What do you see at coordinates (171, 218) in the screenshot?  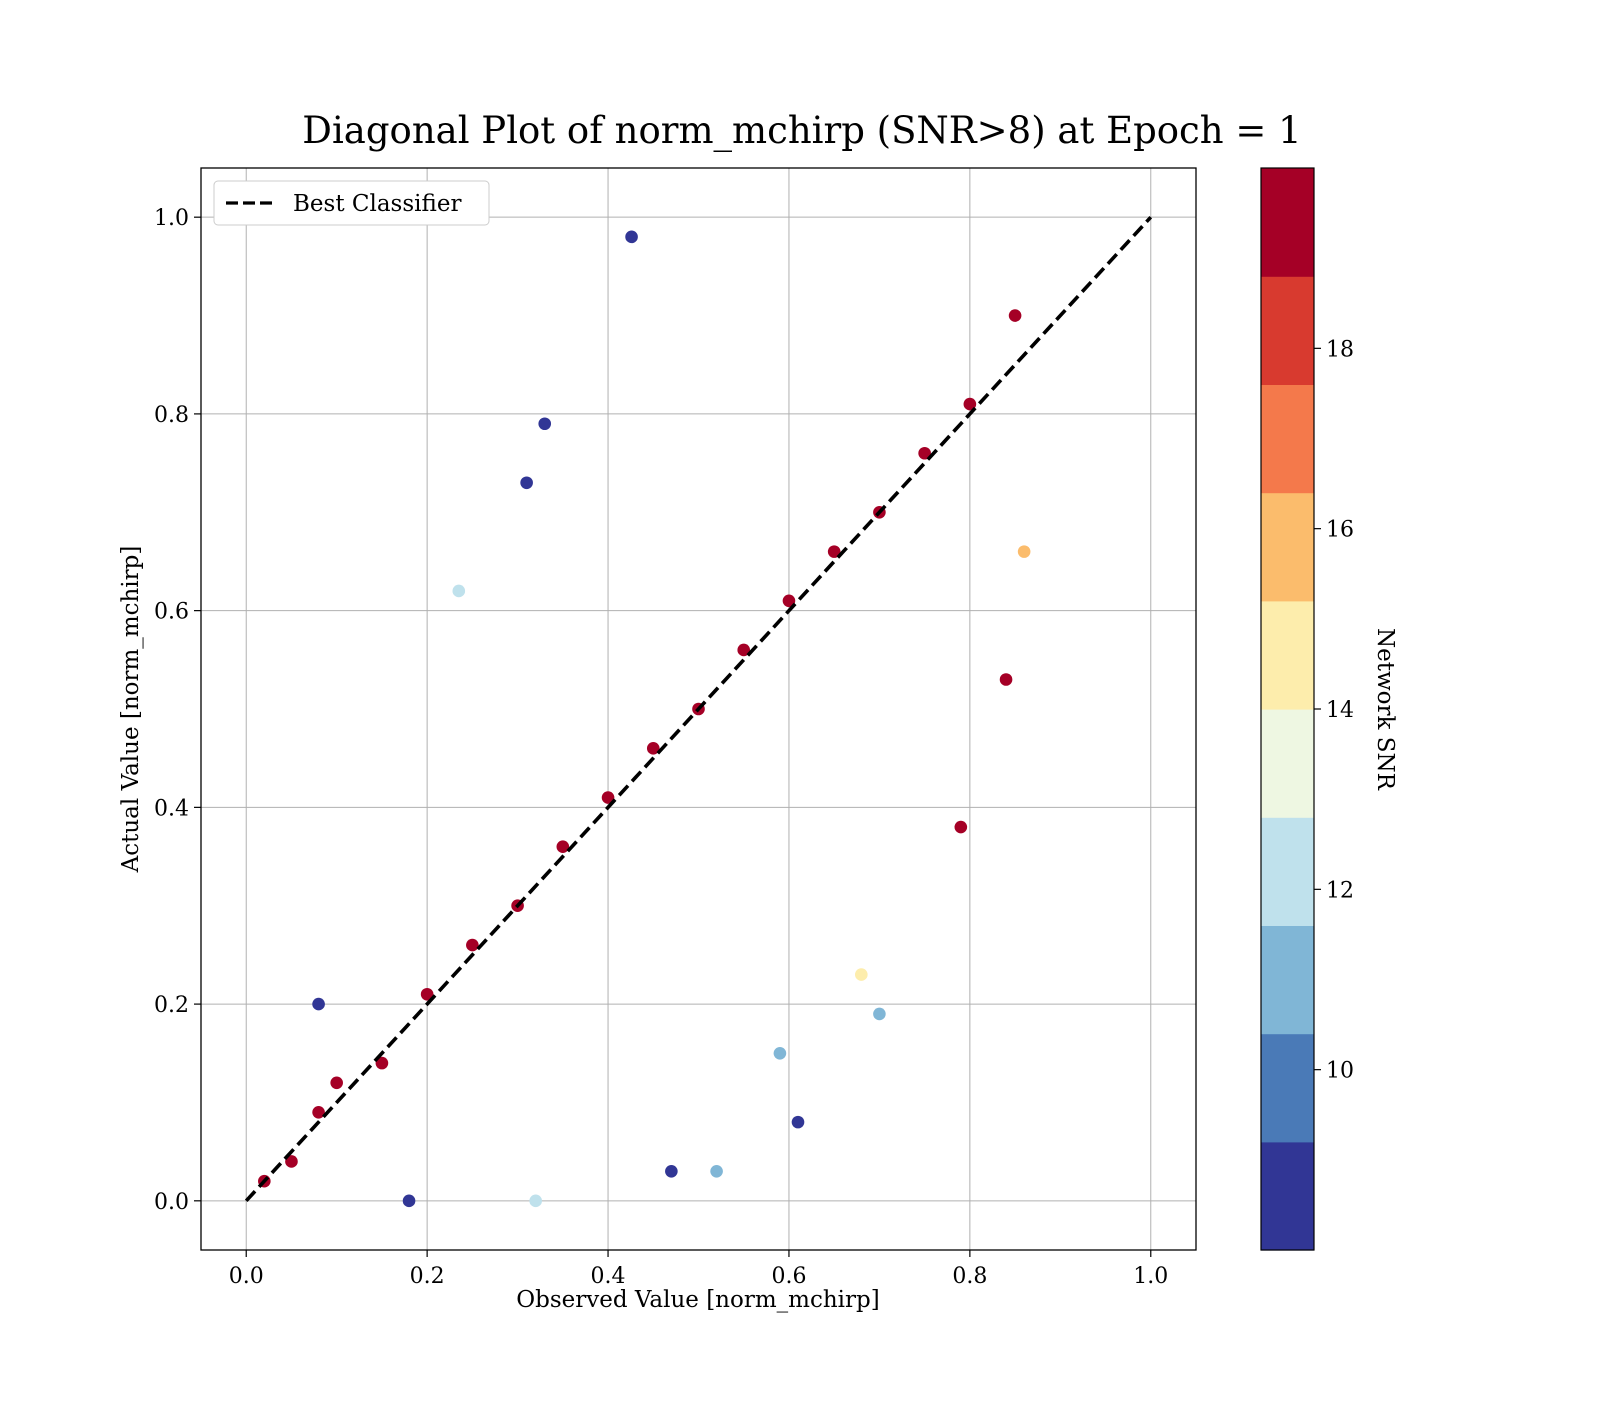 I see `y-tick-label: 1.0` at bounding box center [171, 218].